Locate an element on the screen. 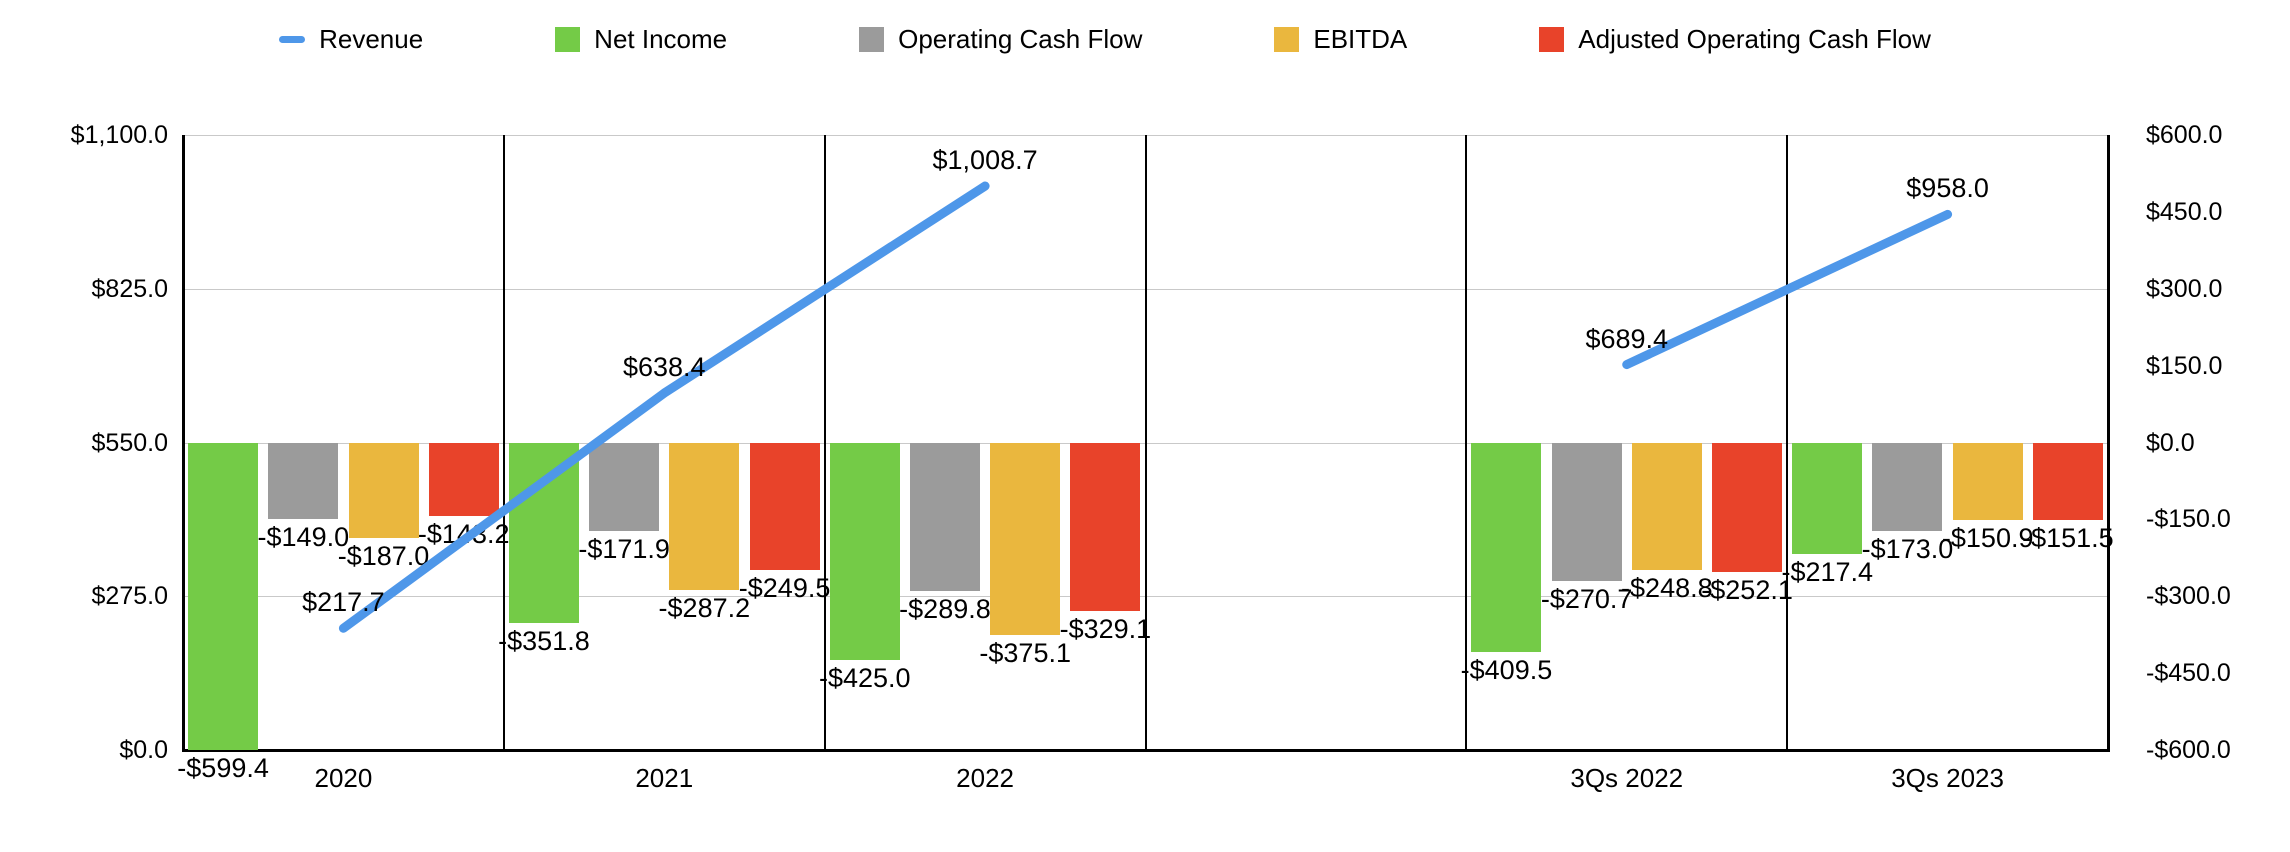 This screenshot has height=852, width=2290. bar-operating-cash-flow-3qs-2023 is located at coordinates (1907, 487).